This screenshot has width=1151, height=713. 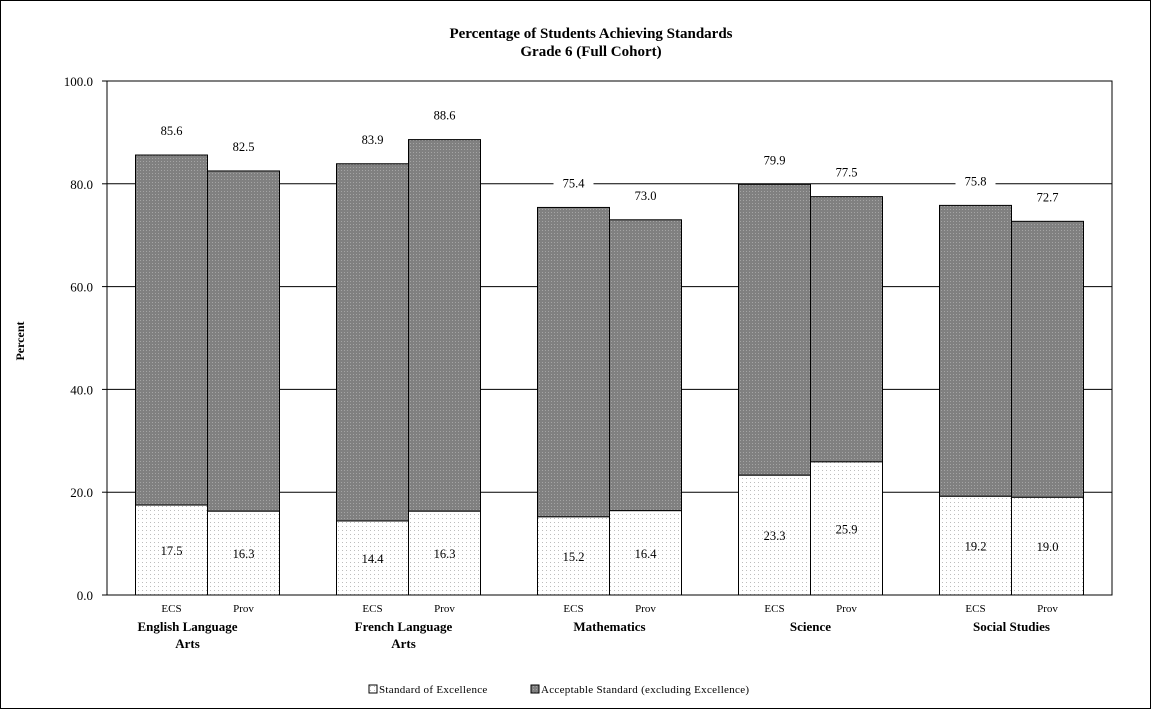 What do you see at coordinates (372, 342) in the screenshot?
I see `bar-acceptable-g1-ecs` at bounding box center [372, 342].